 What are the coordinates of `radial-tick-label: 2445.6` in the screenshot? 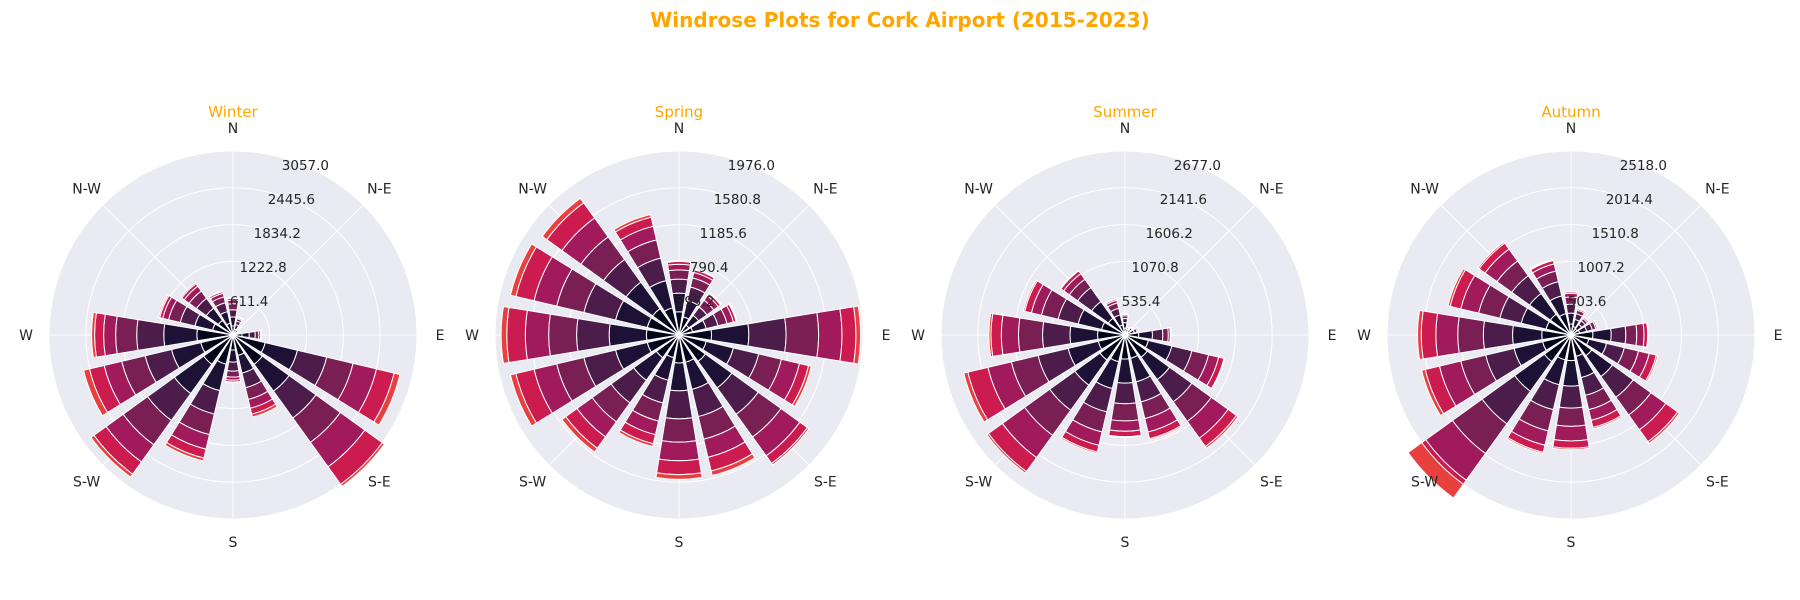 It's located at (291, 200).